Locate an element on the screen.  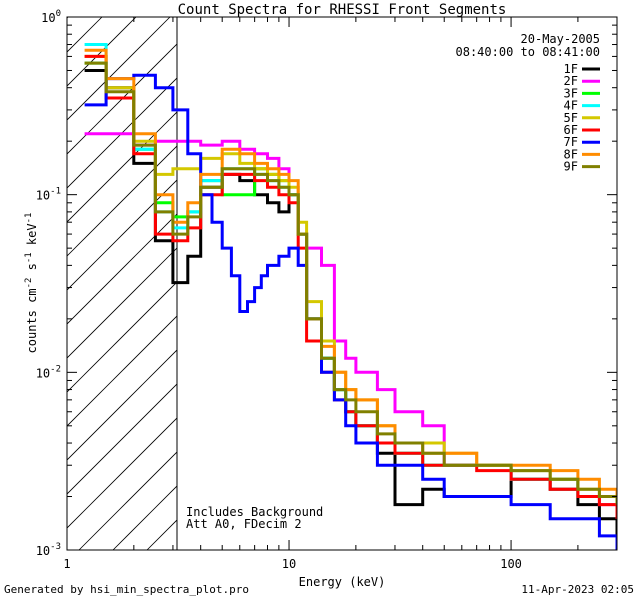
legend-label-4F: 4F is located at coordinates (571, 106).